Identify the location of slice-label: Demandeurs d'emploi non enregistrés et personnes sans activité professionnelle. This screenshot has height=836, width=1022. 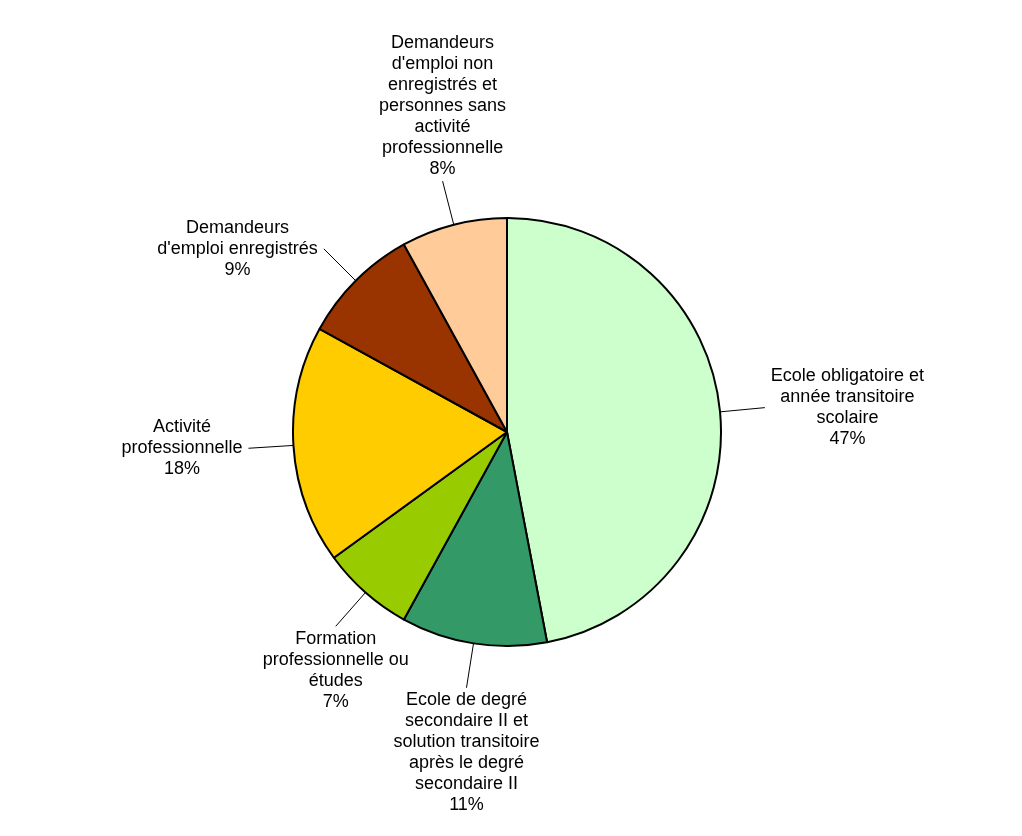
(443, 94).